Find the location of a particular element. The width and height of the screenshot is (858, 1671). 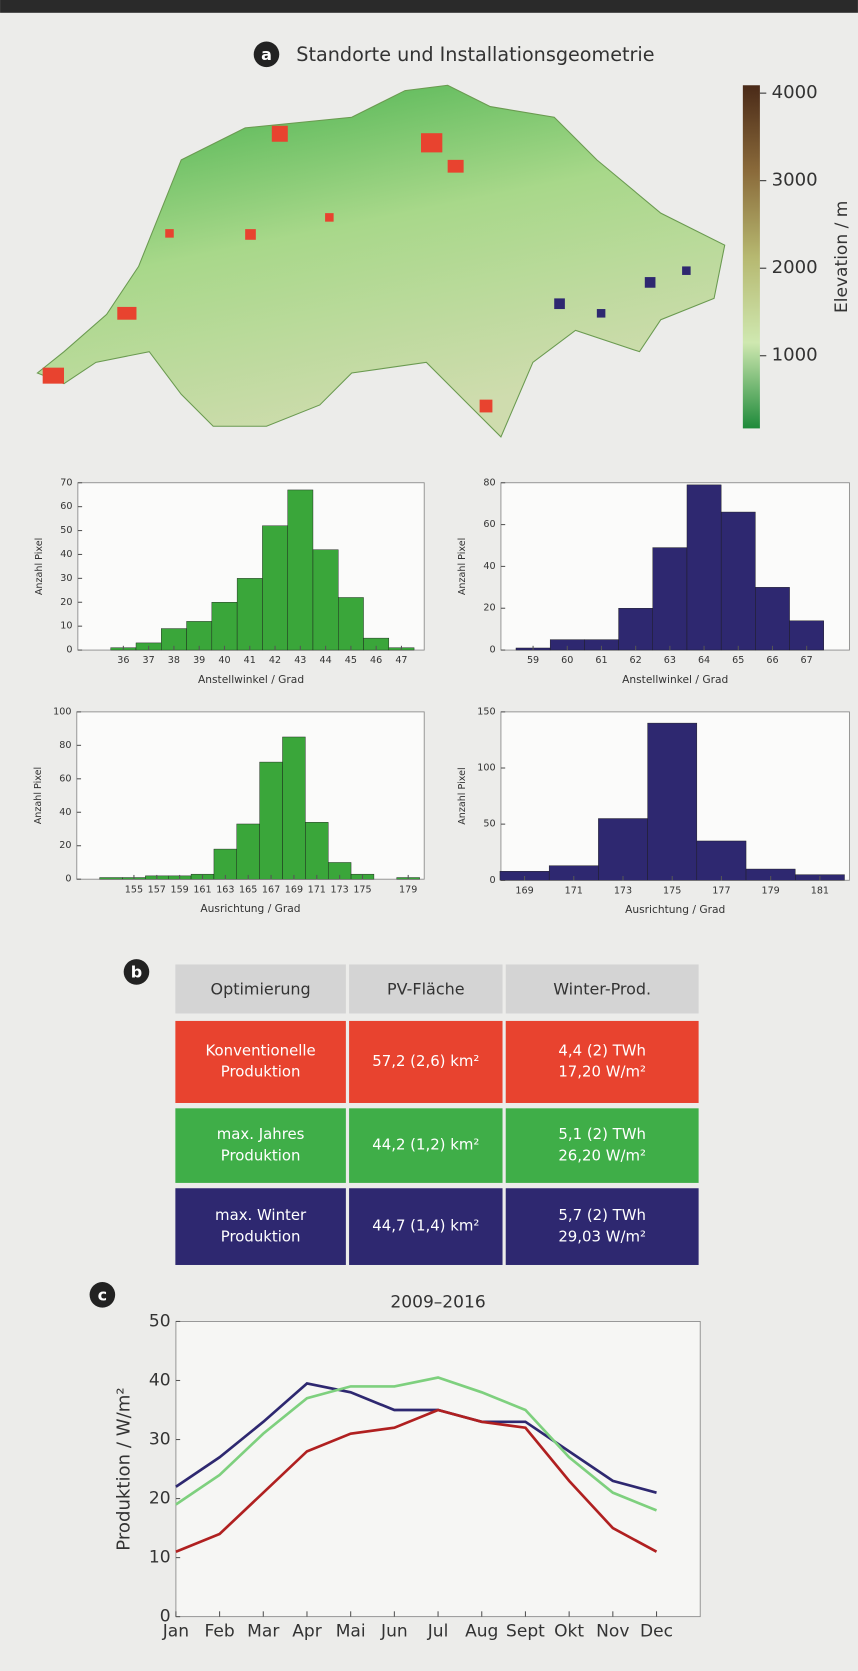

table-cell-text: 44,7 (1,4) km² is located at coordinates (425, 1226).